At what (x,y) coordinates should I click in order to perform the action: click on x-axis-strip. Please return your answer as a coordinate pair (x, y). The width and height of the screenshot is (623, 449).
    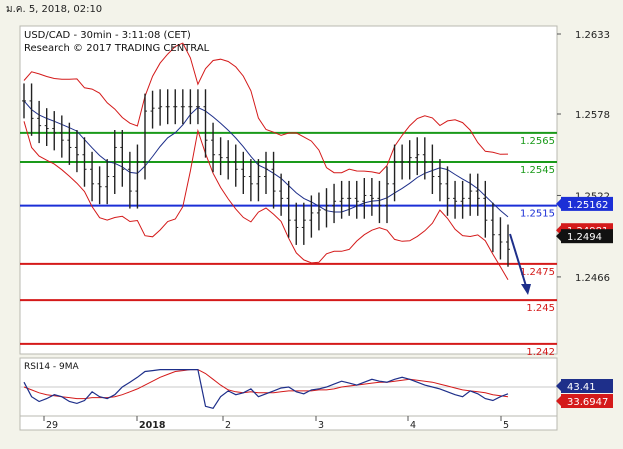
    Looking at the image, I should click on (288, 423).